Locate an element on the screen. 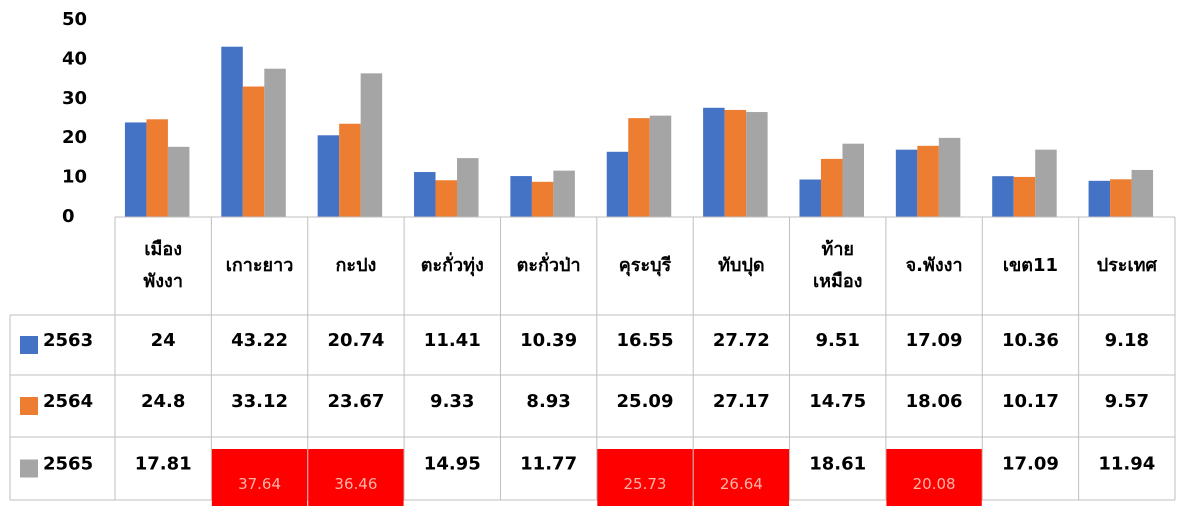  legend-label: 2563 is located at coordinates (68, 340).